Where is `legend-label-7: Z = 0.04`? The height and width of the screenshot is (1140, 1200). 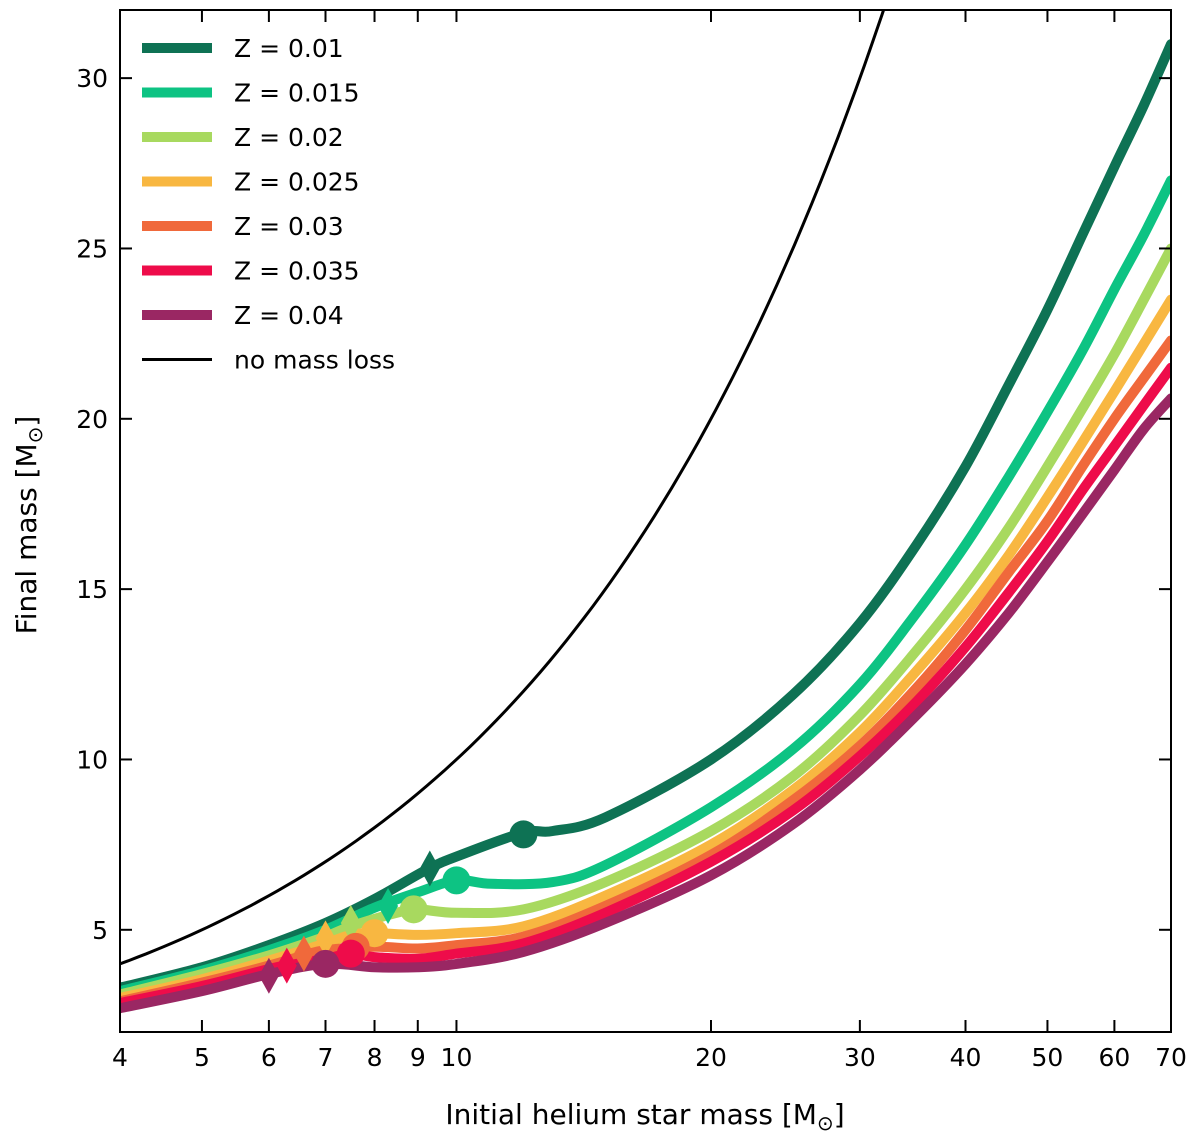 legend-label-7: Z = 0.04 is located at coordinates (289, 315).